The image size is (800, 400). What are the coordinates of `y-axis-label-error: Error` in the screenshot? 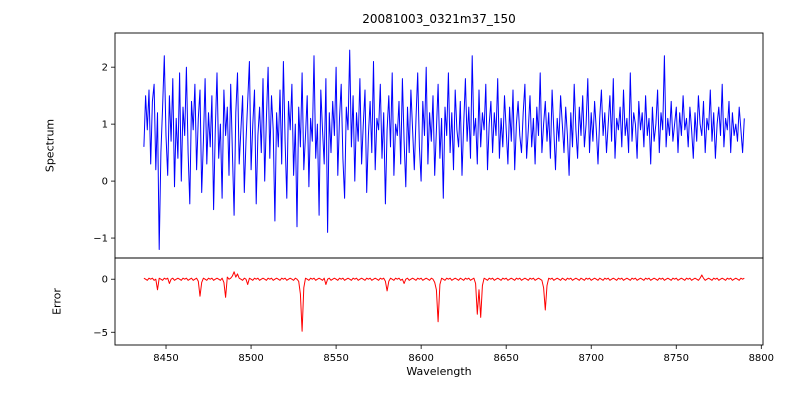 It's located at (57, 301).